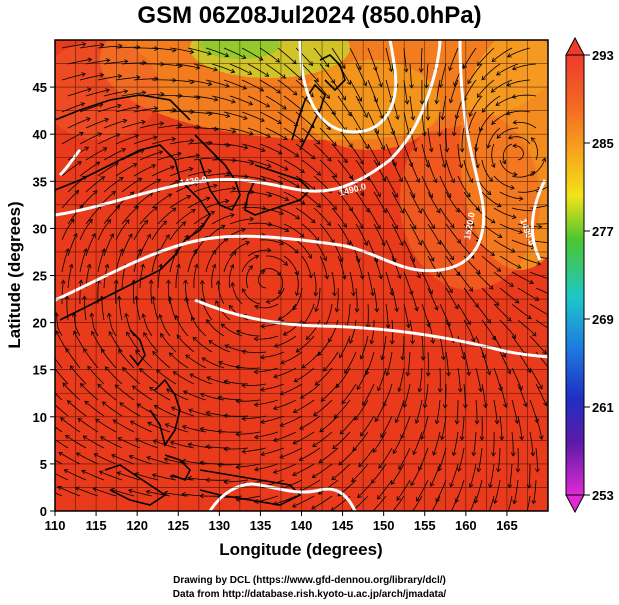  I want to click on y-tick-label: 40, so click(40, 134).